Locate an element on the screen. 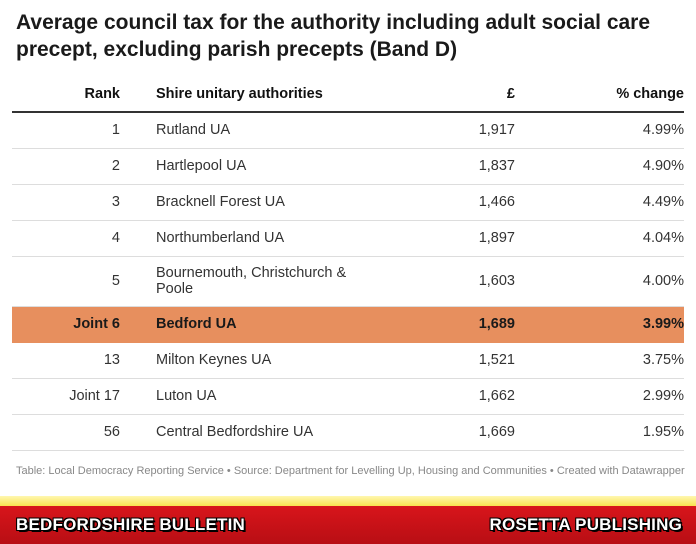  table-row: 56 Central Bedfordshire UA 1,669 1.95% is located at coordinates (348, 432).